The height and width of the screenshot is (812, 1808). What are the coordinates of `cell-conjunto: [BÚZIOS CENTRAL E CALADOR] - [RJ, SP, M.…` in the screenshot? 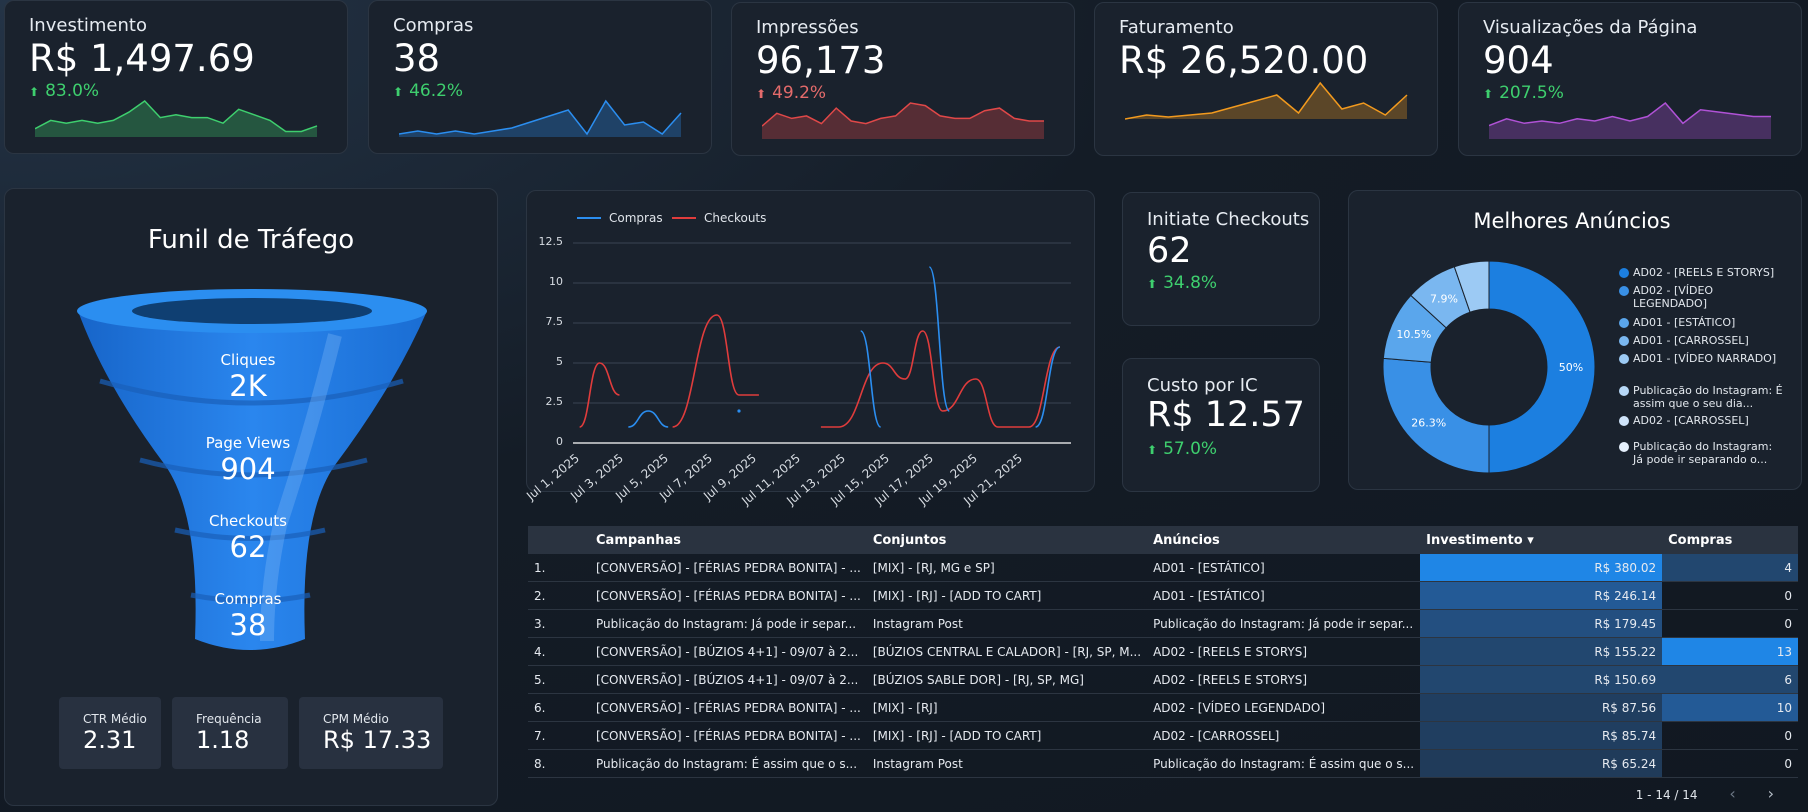 It's located at (1007, 651).